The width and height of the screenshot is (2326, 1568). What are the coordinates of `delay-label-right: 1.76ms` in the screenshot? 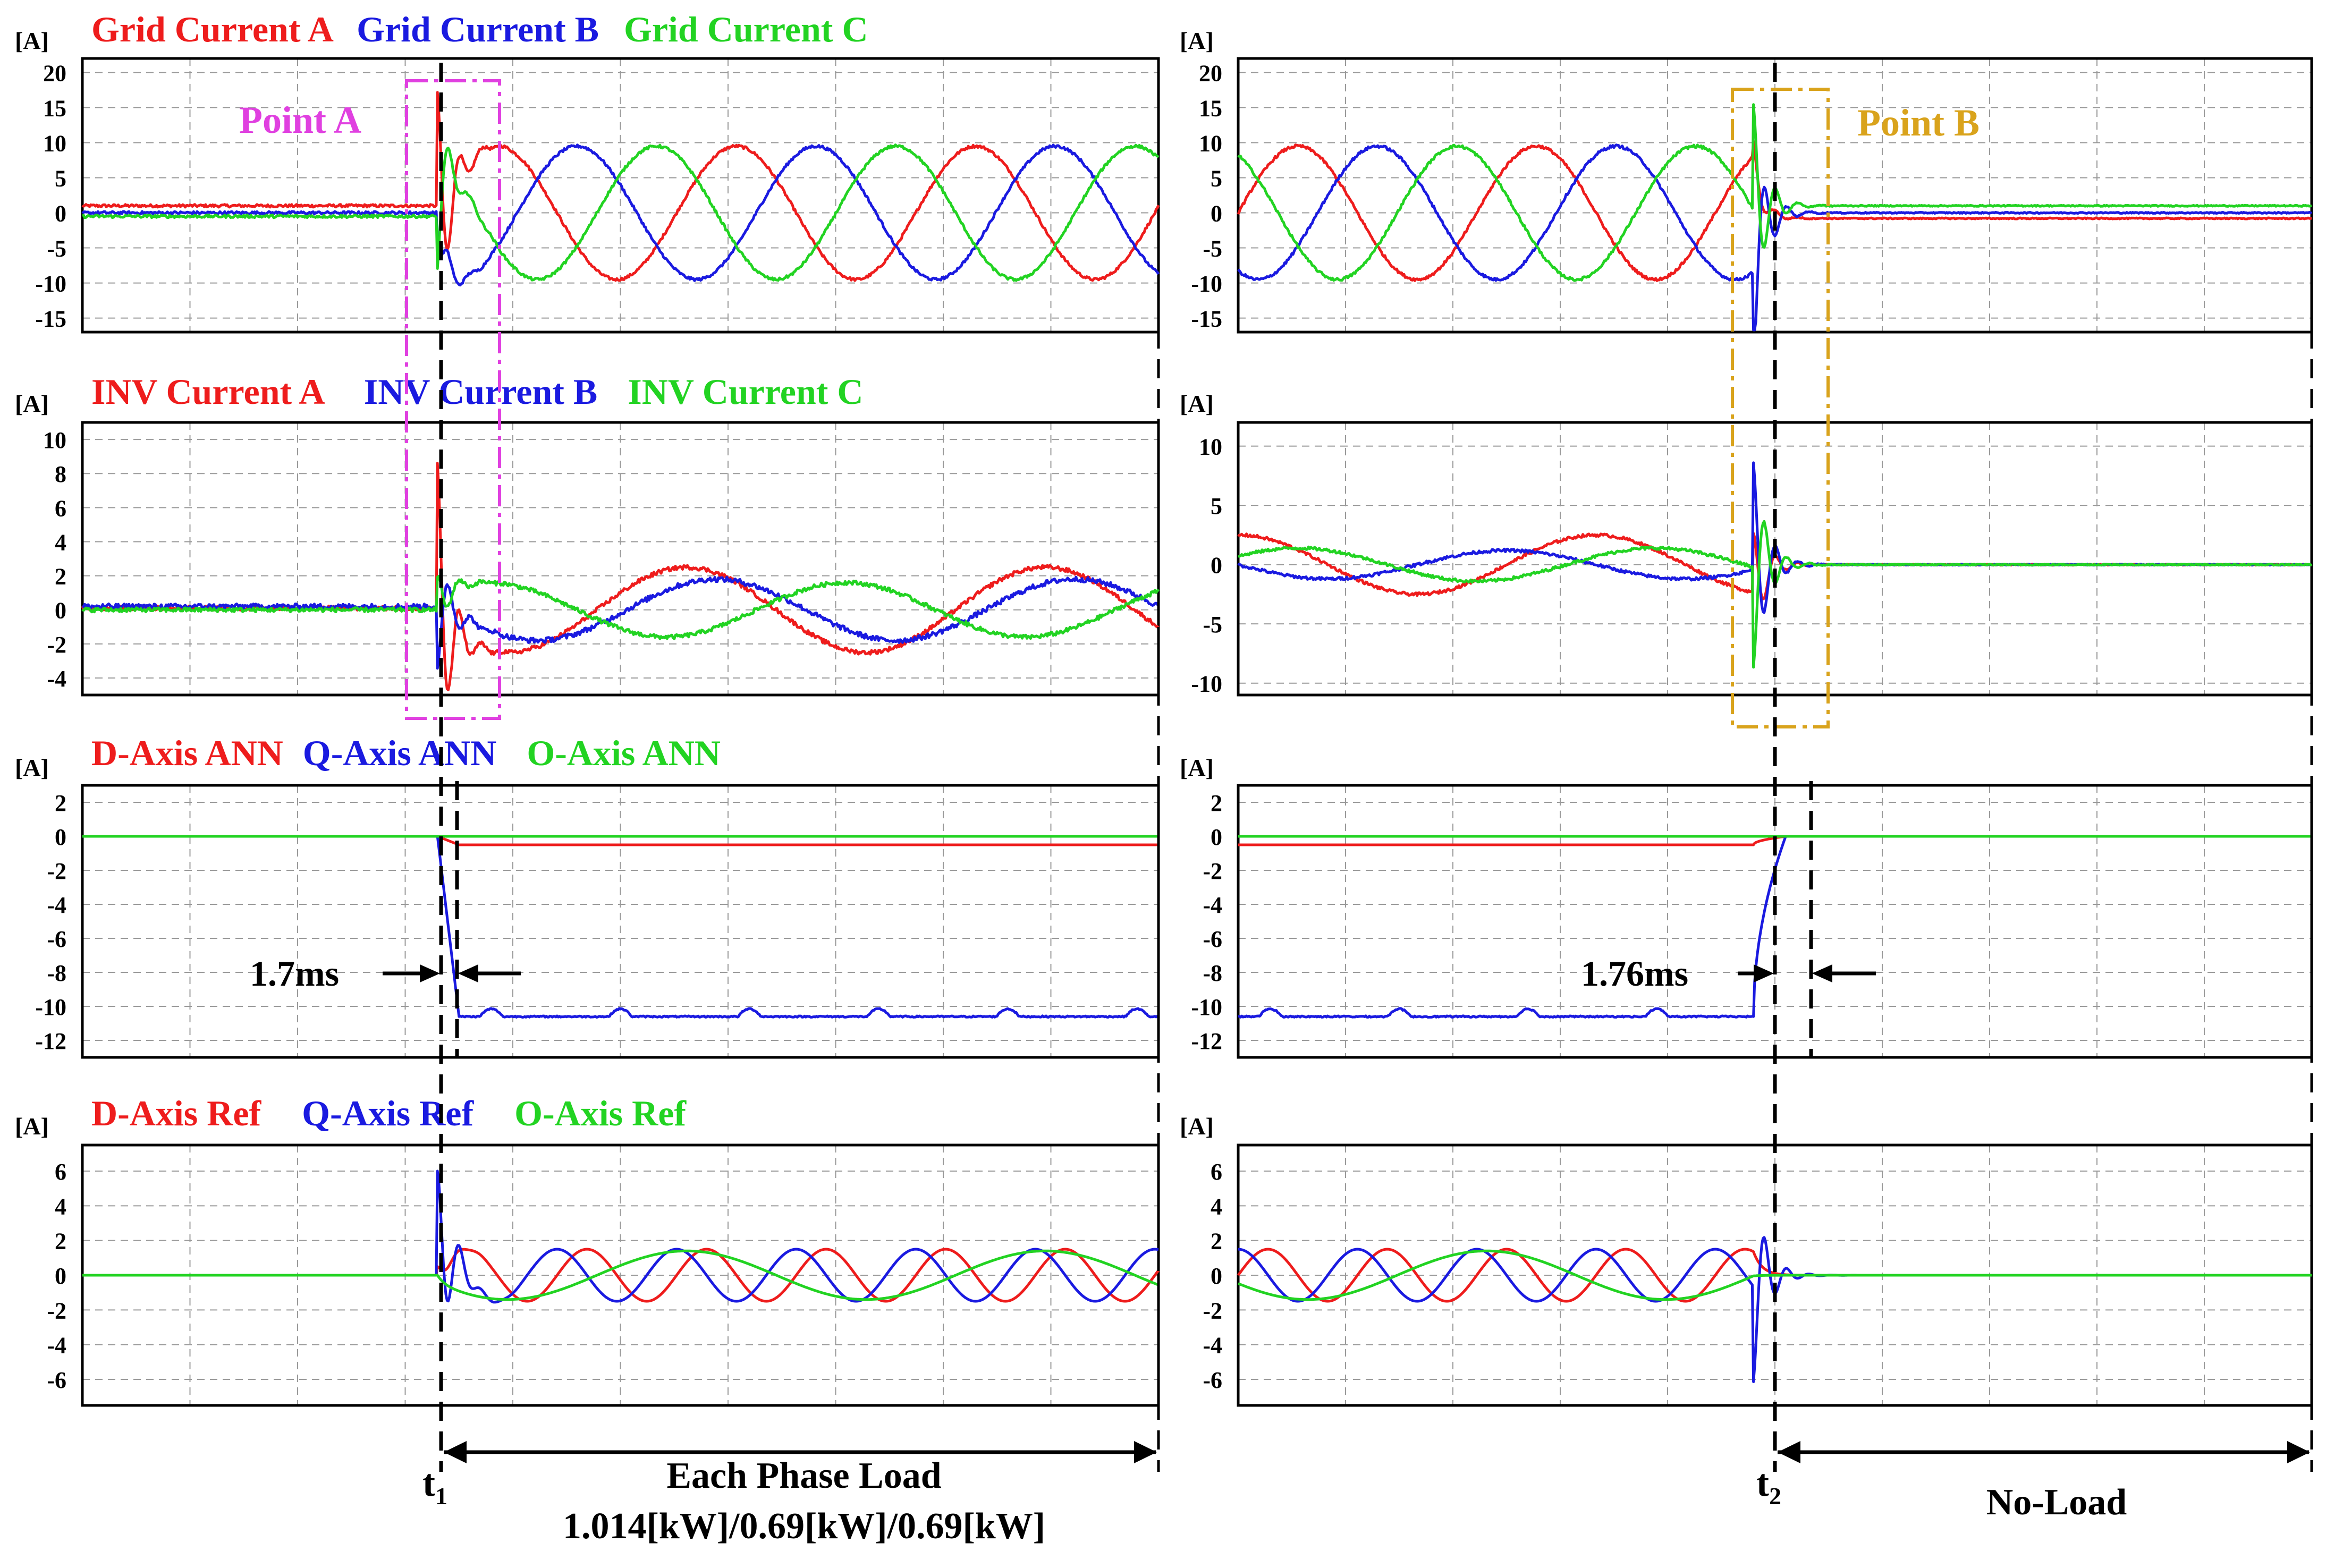 It's located at (1634, 973).